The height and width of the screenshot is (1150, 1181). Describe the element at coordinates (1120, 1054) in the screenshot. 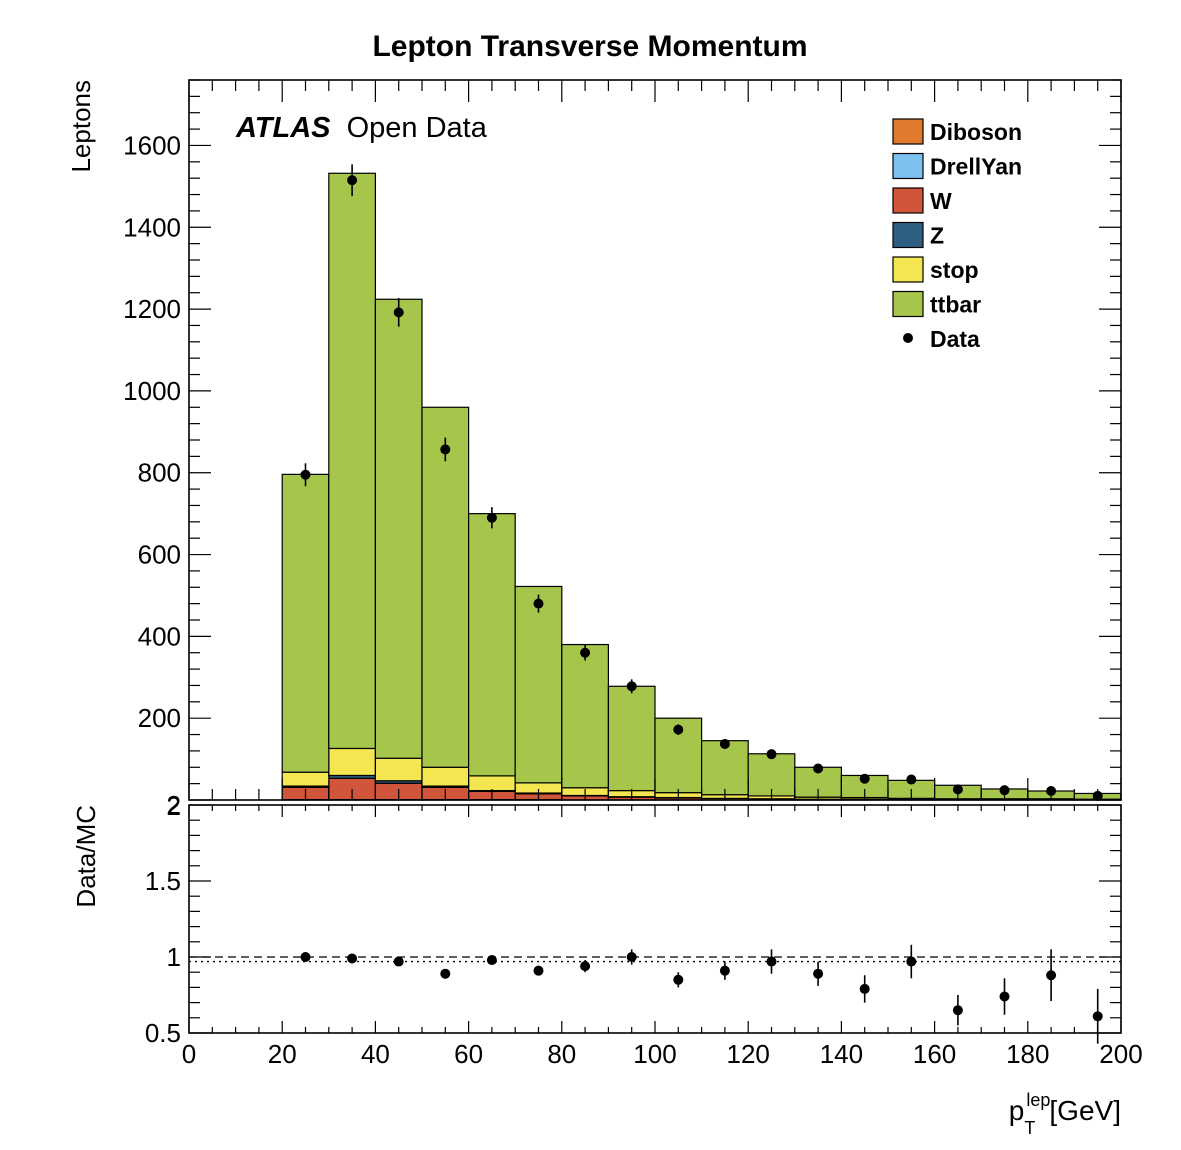

I see `x-tick-label-200: 200` at that location.